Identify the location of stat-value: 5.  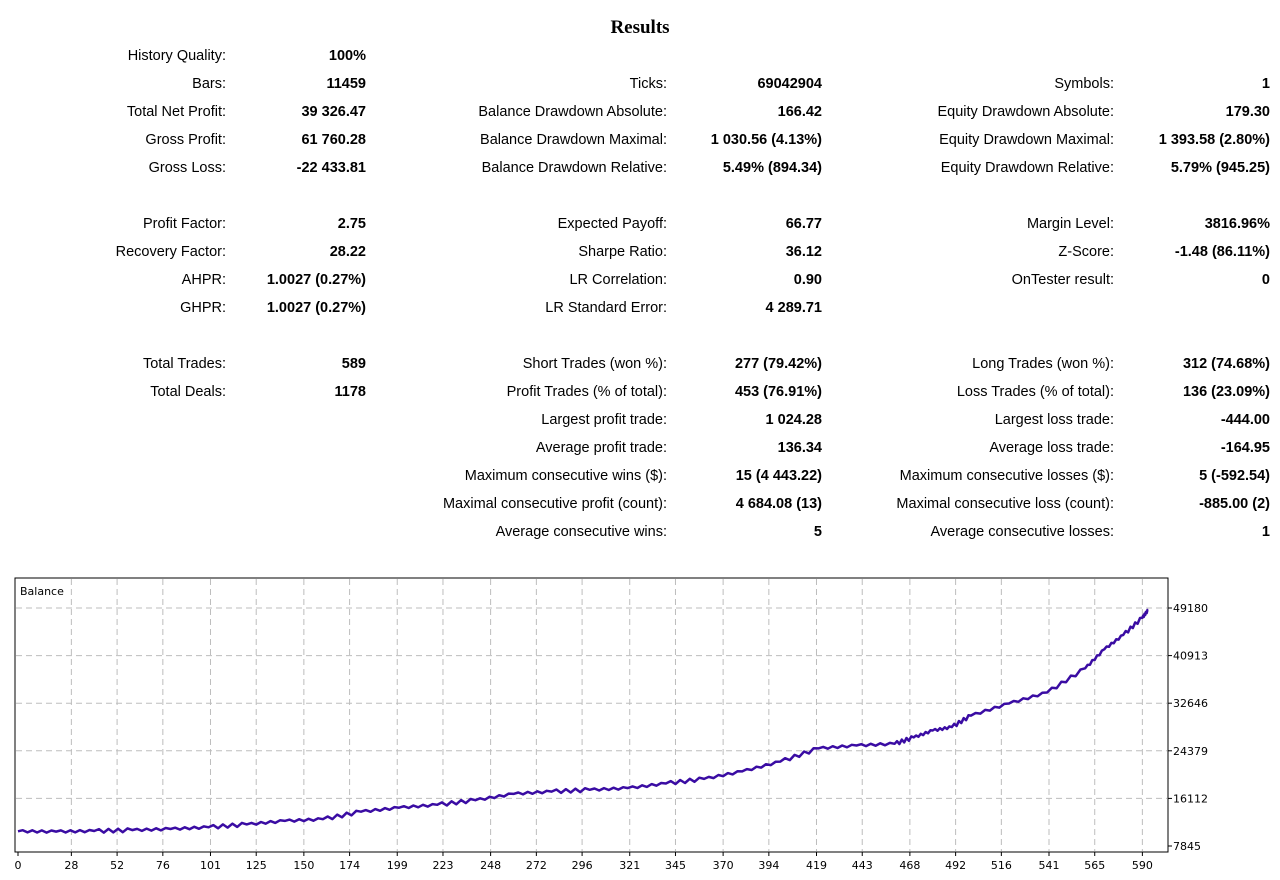
(817, 532).